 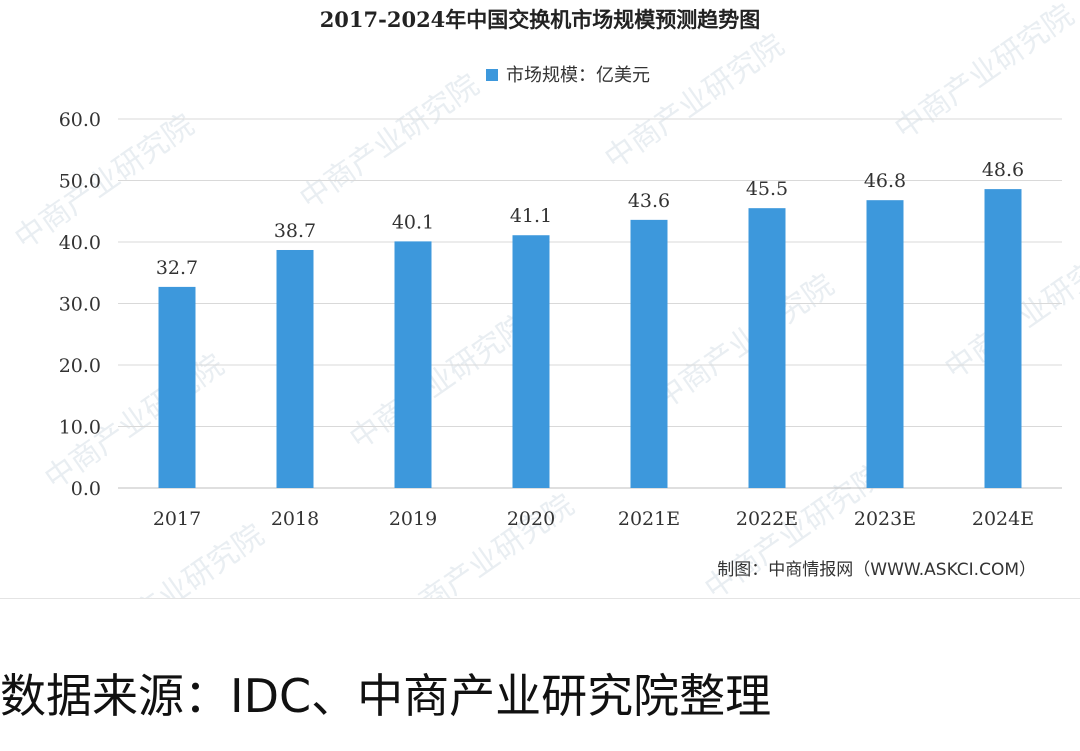 What do you see at coordinates (531, 216) in the screenshot?
I see `bar-value-label: 41.1` at bounding box center [531, 216].